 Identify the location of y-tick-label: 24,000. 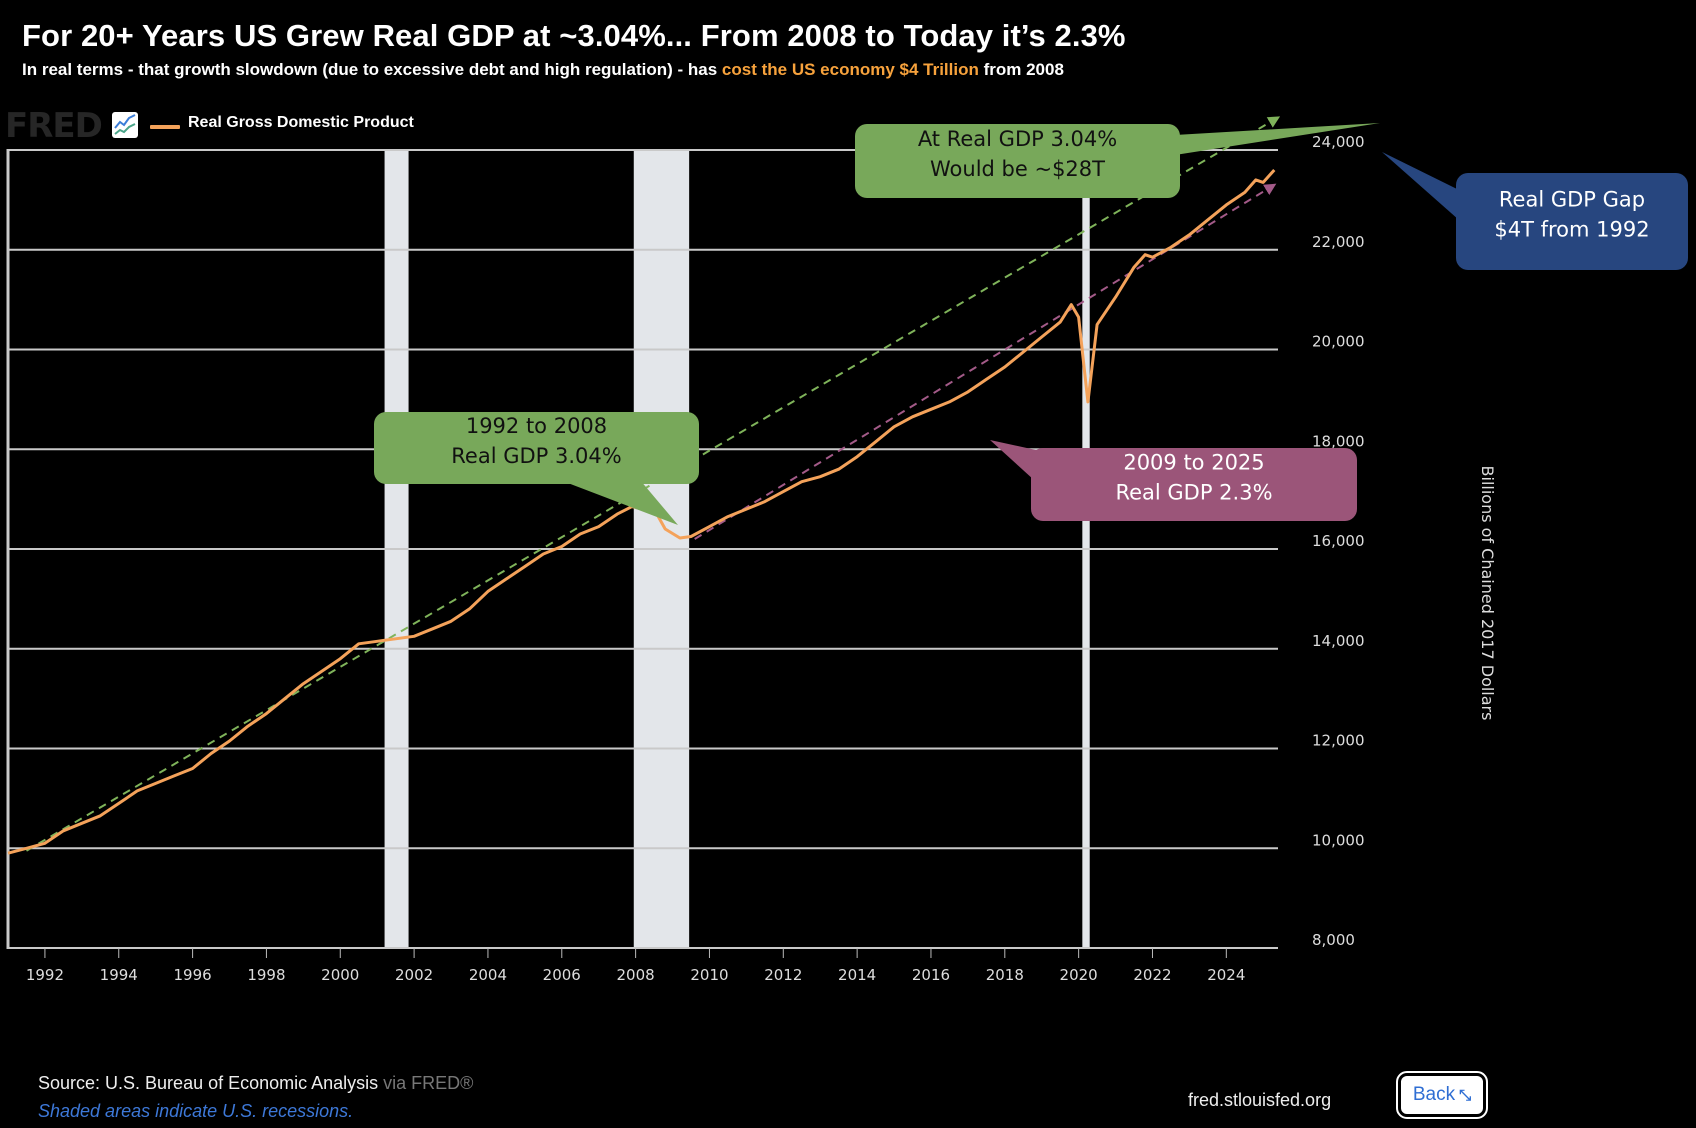
(1338, 142).